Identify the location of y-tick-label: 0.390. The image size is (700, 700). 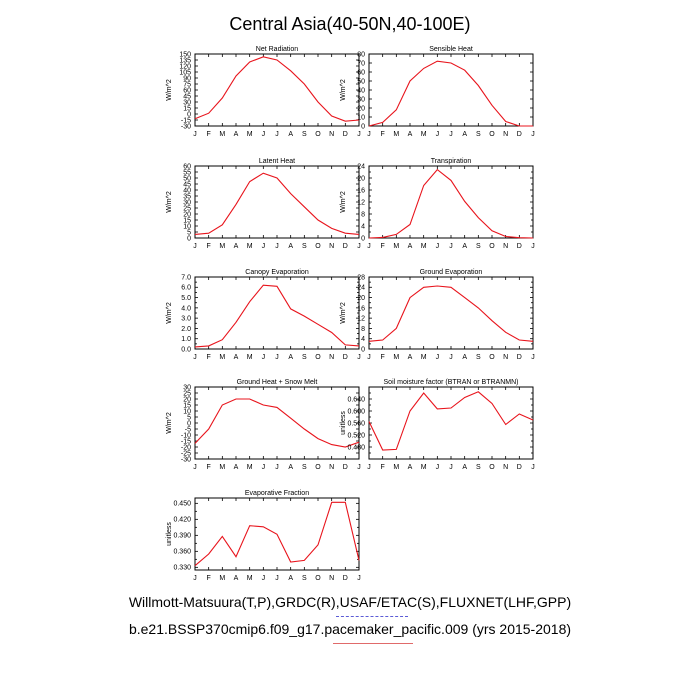
(182, 536).